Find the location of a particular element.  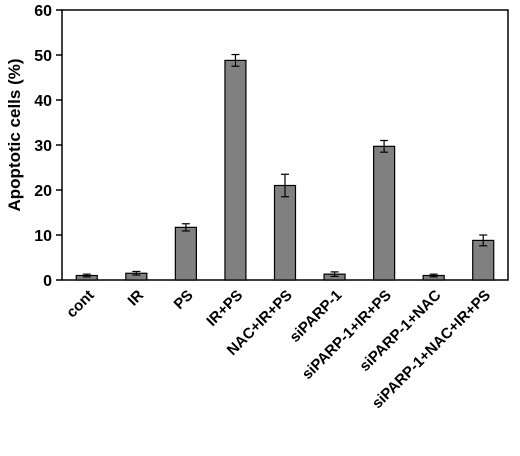

x-tick-label: PS is located at coordinates (184, 300).